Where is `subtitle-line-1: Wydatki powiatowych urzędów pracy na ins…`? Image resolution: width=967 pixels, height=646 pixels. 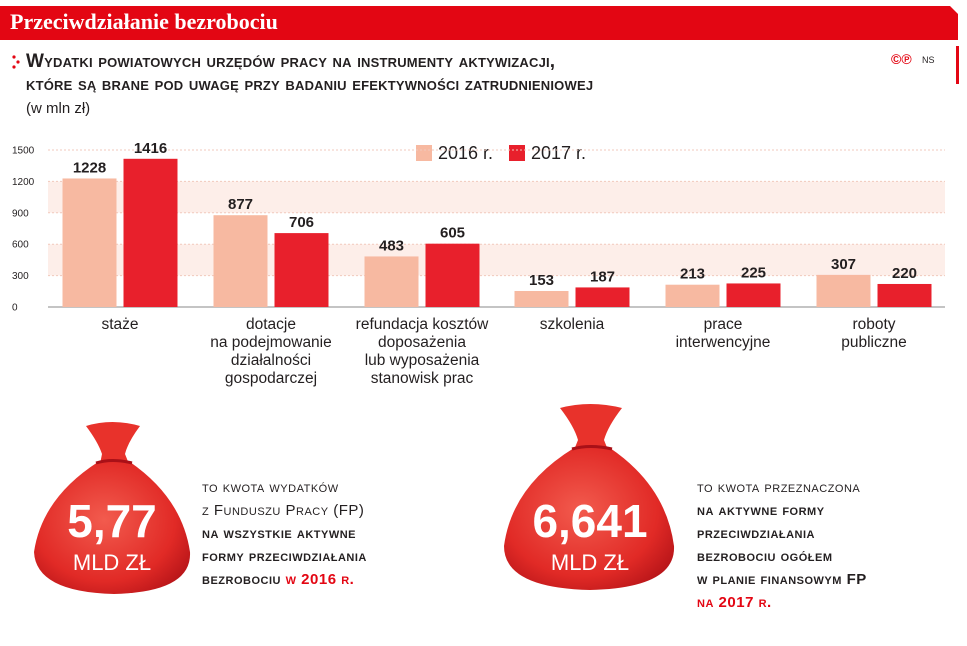
subtitle-line-1: Wydatki powiatowych urzędów pracy na ins… is located at coordinates (291, 61).